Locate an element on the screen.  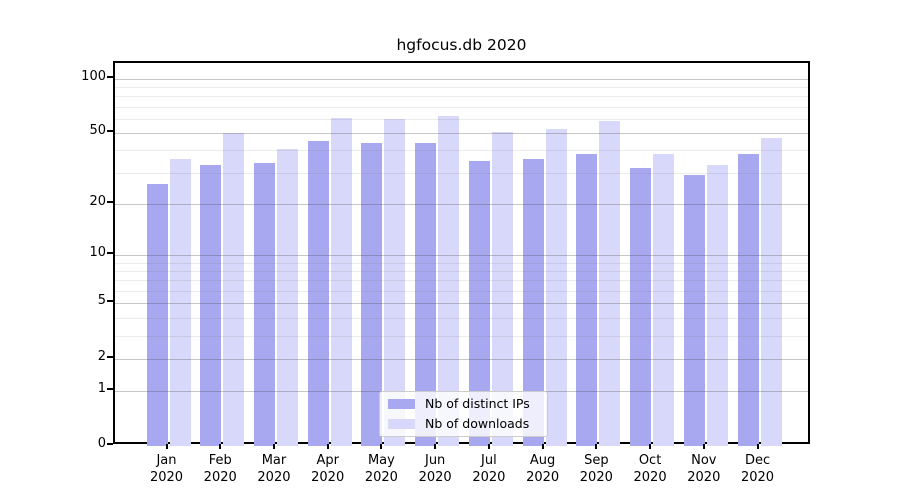
x-tick-label: Sep 2020 is located at coordinates (596, 469).